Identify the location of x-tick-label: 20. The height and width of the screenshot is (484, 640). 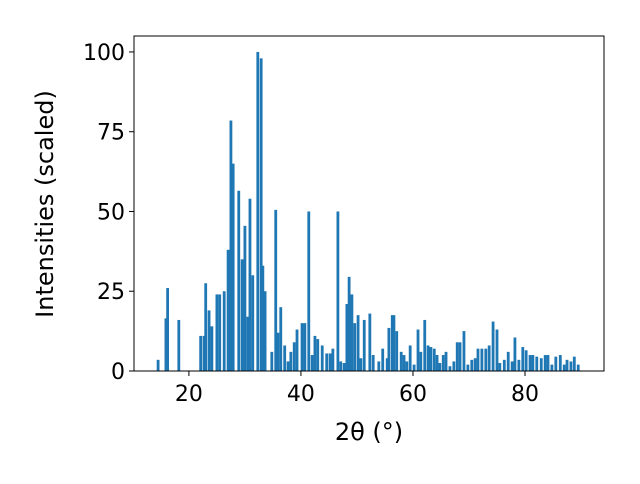
(189, 394).